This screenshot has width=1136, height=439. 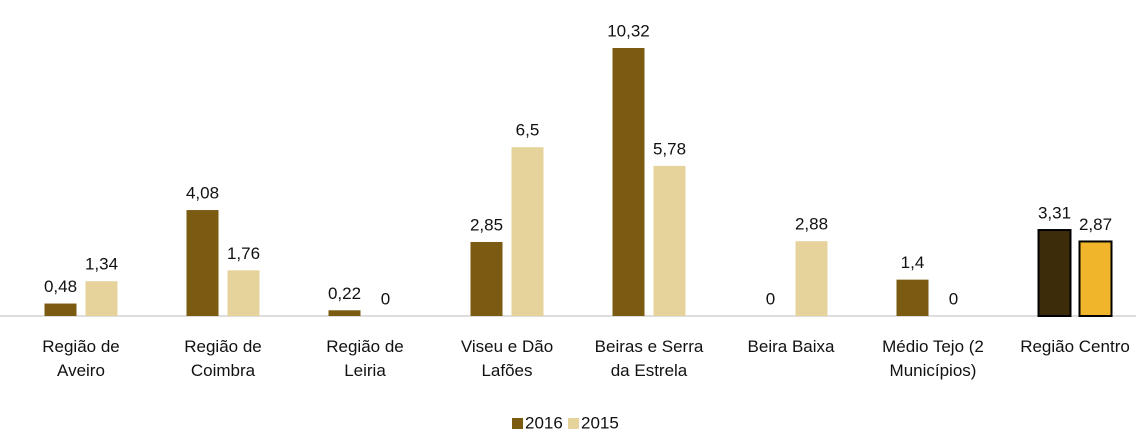 What do you see at coordinates (600, 422) in the screenshot?
I see `legend-label: 2015` at bounding box center [600, 422].